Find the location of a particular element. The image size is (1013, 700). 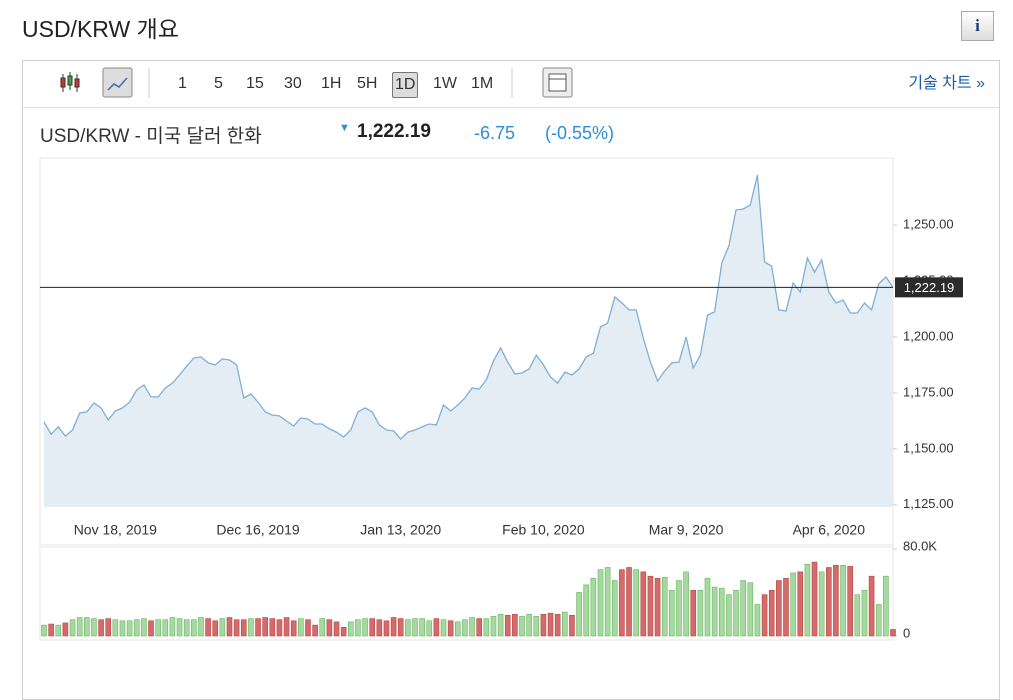

interval-button: 1M is located at coordinates (482, 83).